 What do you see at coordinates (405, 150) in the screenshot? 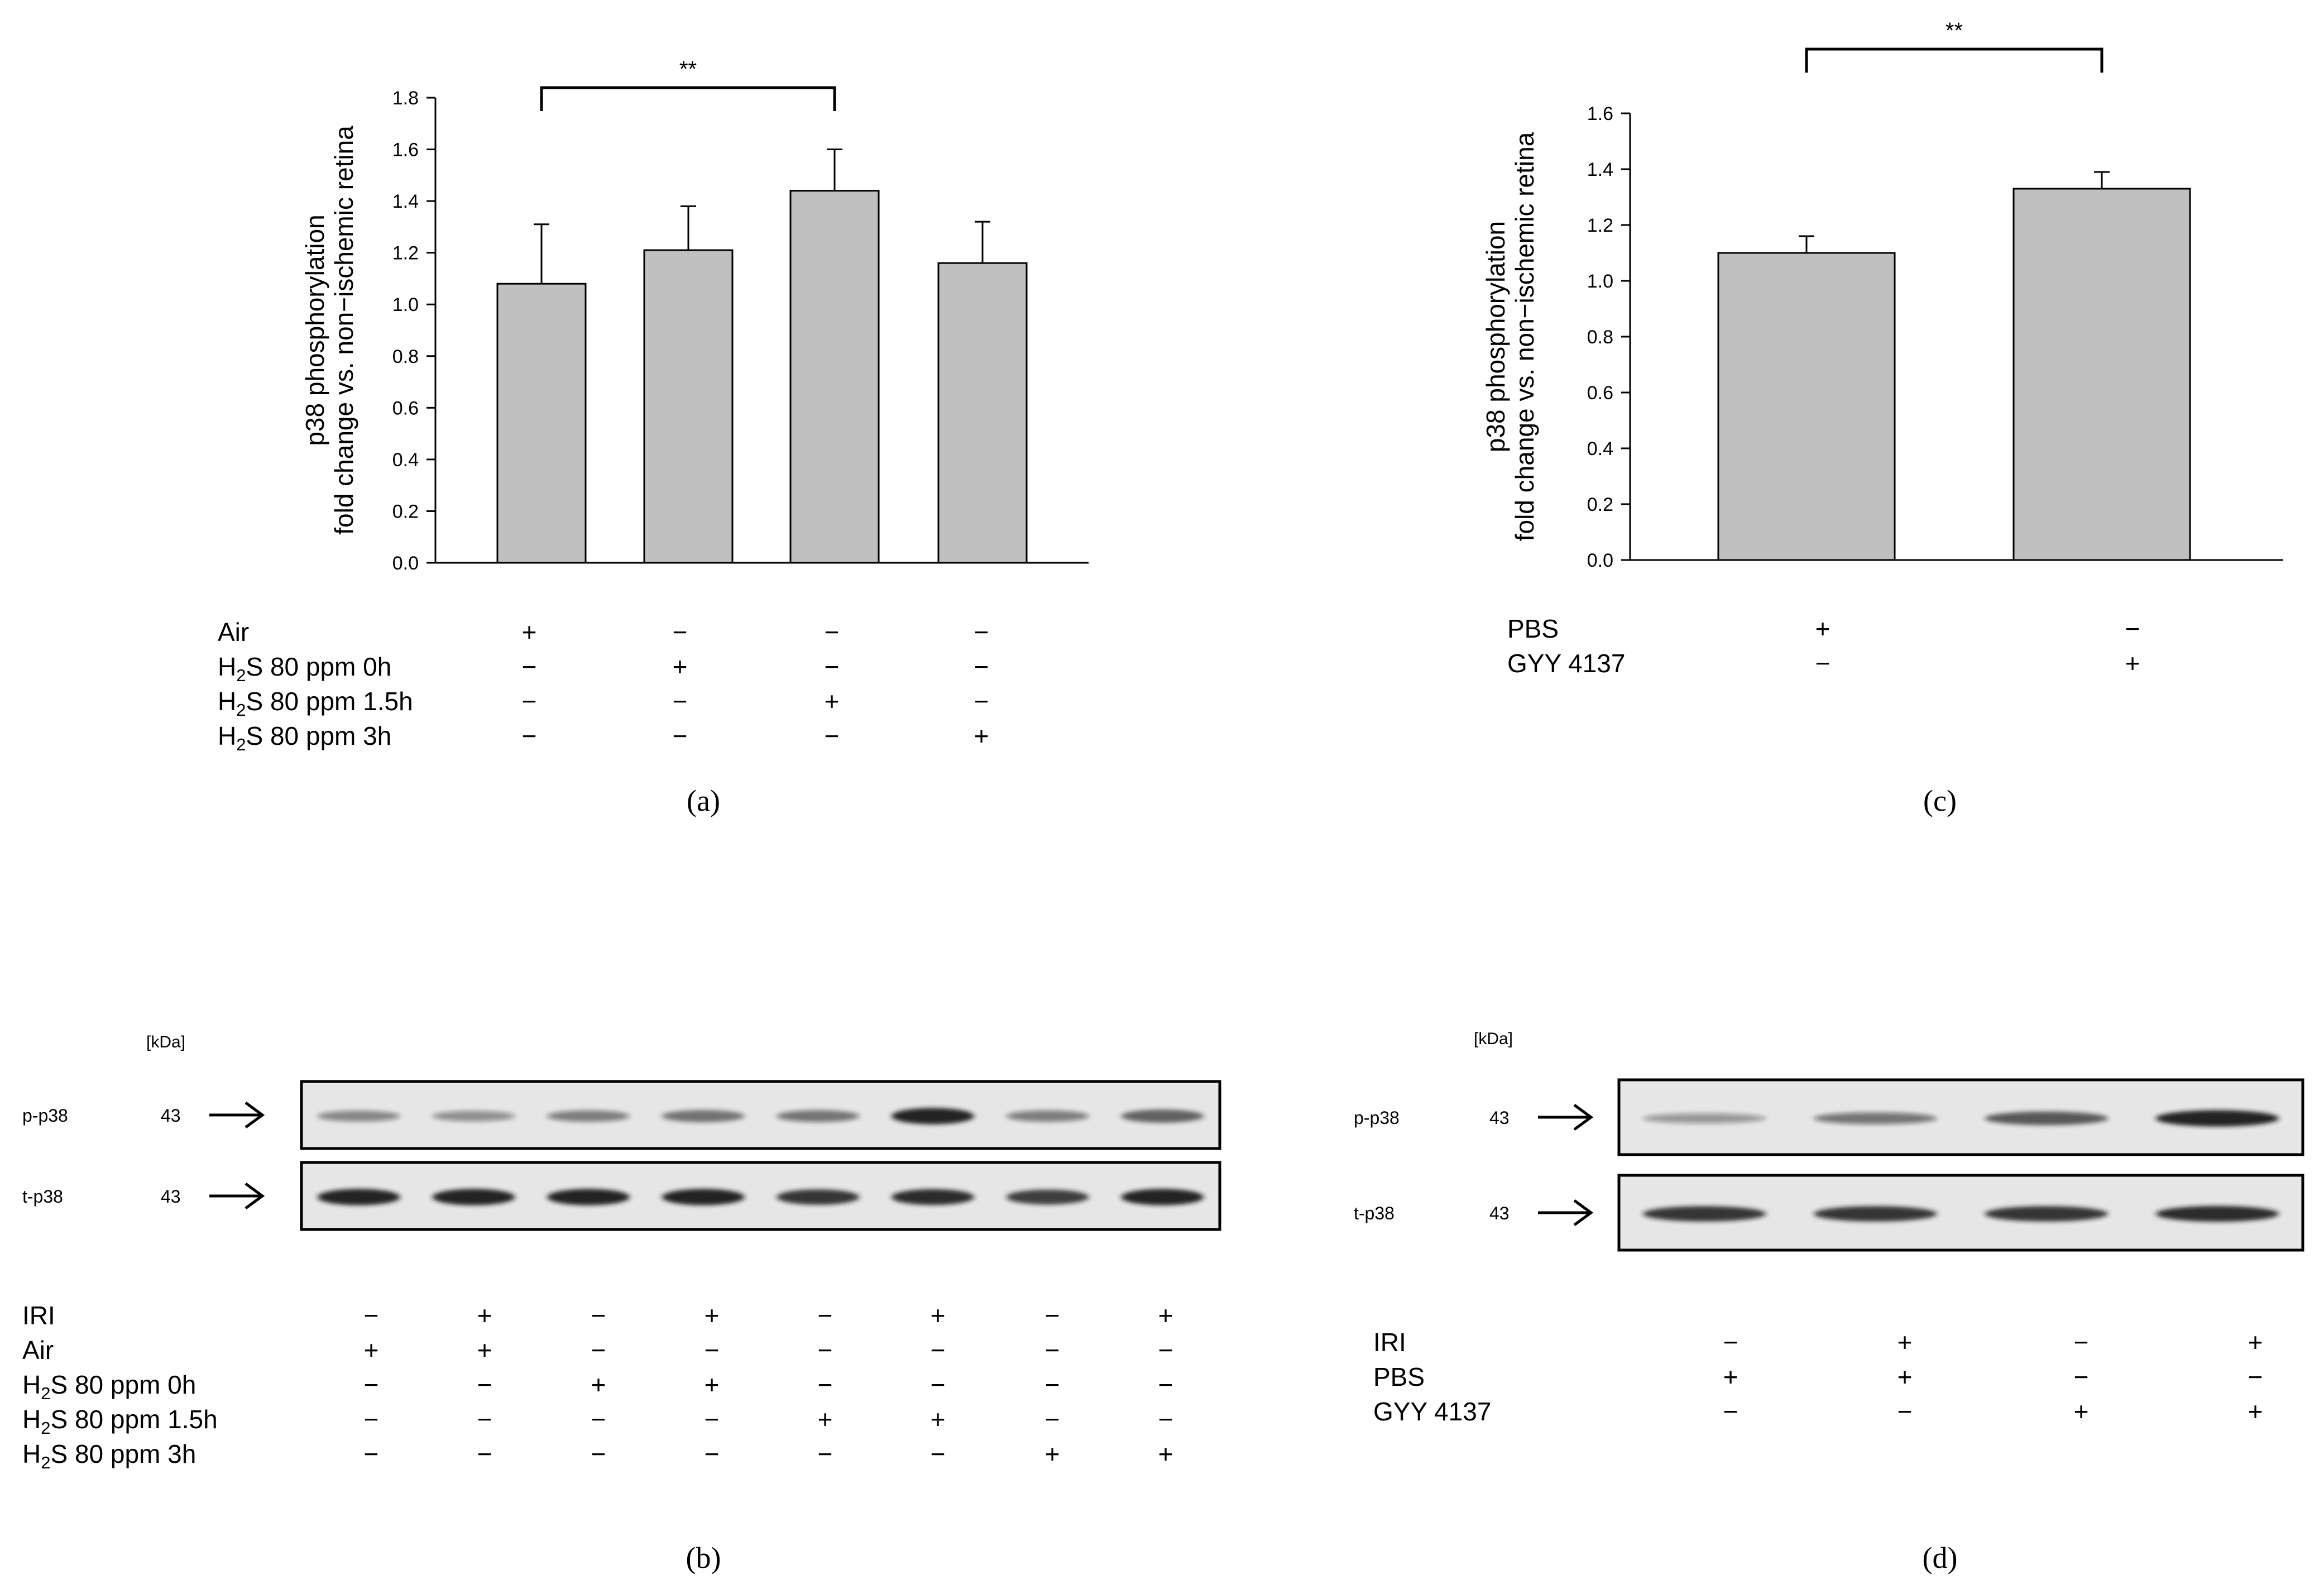
I see `y-tick-label: 1.6` at bounding box center [405, 150].